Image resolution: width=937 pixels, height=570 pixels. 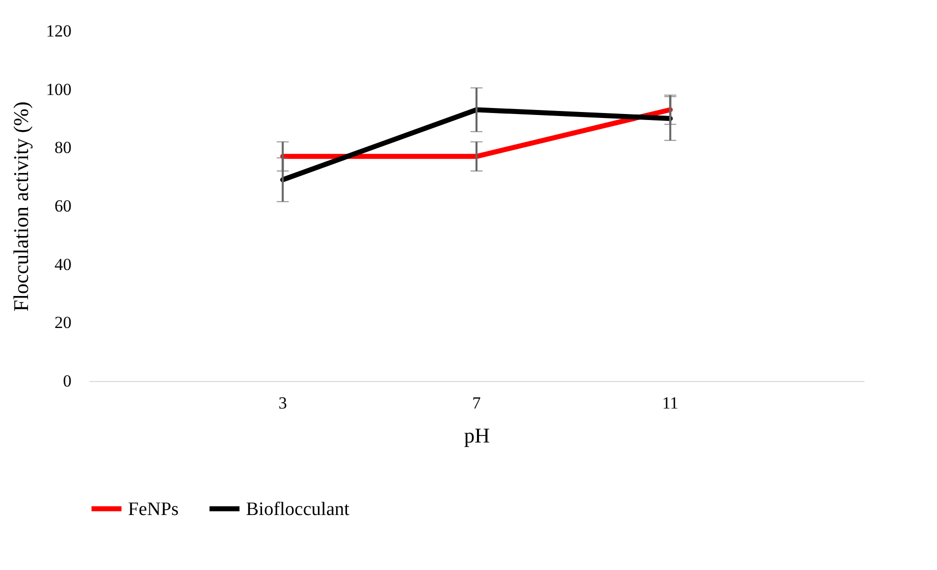 I want to click on x-tick-label: 3, so click(x=282, y=403).